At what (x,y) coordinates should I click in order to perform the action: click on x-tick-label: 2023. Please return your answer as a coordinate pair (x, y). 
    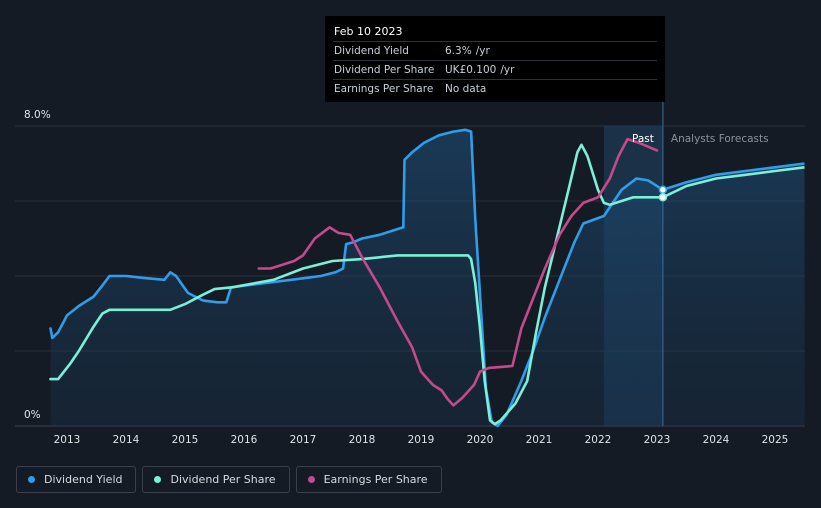
    Looking at the image, I should click on (657, 440).